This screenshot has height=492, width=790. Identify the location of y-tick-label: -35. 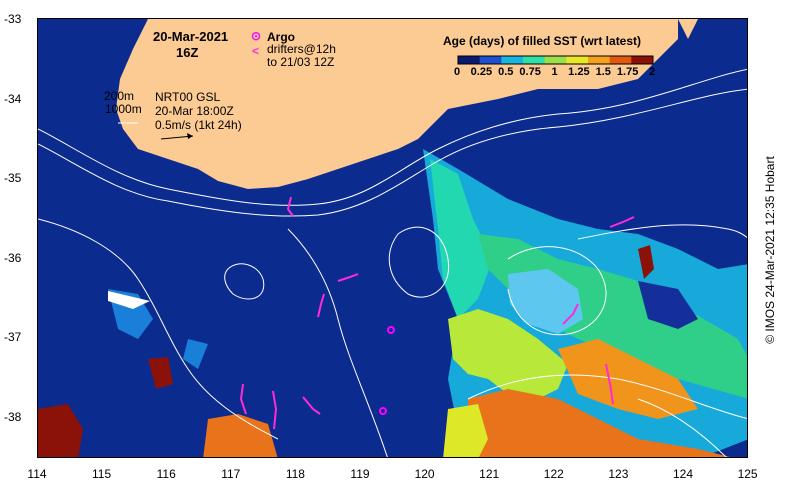
(13, 178).